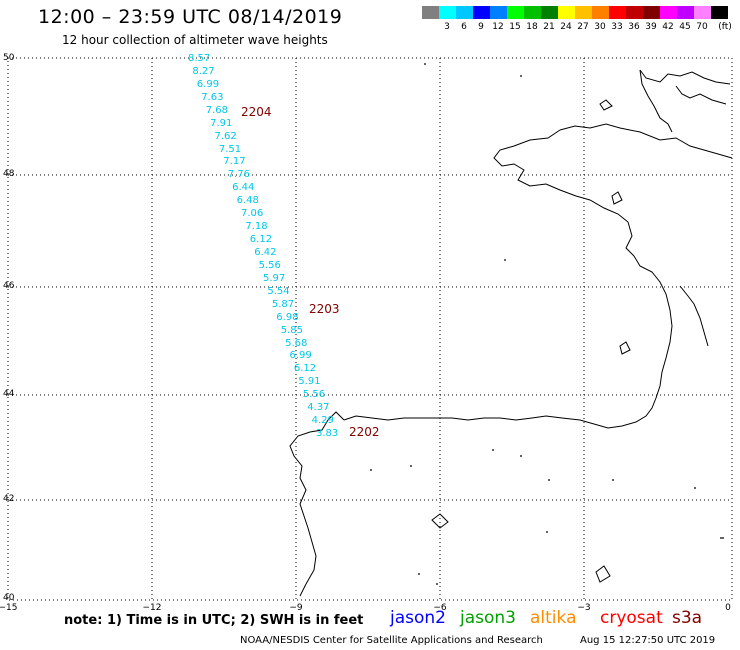 This screenshot has height=650, width=740. What do you see at coordinates (600, 27) in the screenshot?
I see `scale-label: 30` at bounding box center [600, 27].